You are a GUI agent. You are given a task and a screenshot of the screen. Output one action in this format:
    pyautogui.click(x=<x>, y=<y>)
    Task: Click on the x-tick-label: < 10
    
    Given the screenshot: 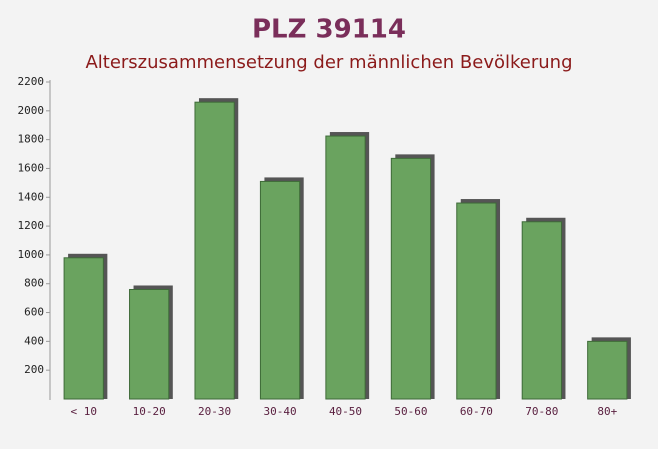 What is the action you would take?
    pyautogui.click(x=83, y=411)
    